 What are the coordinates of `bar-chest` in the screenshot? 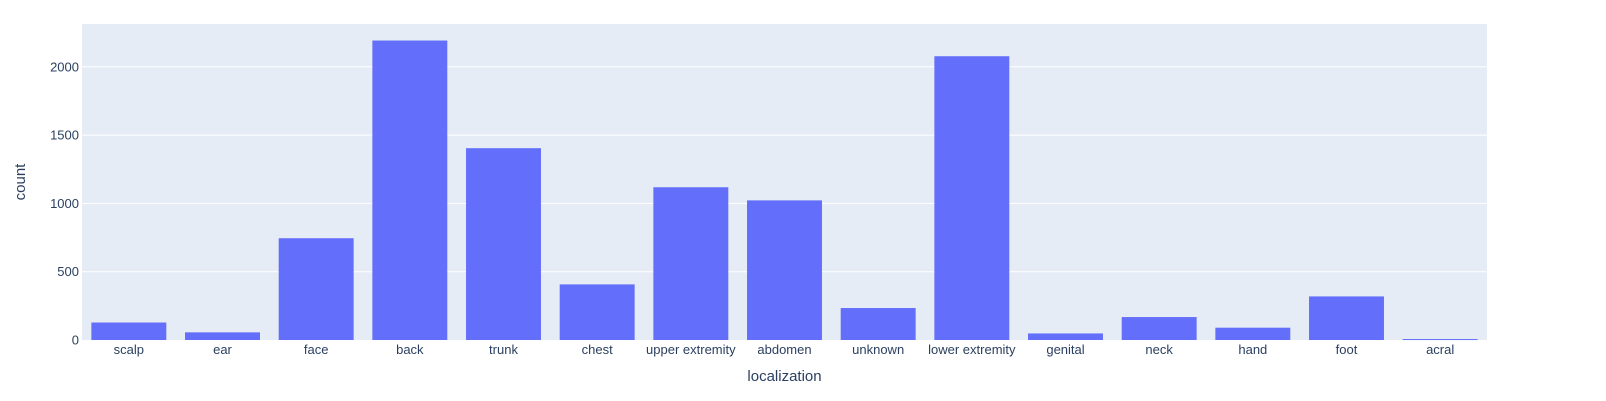 It's located at (597, 312).